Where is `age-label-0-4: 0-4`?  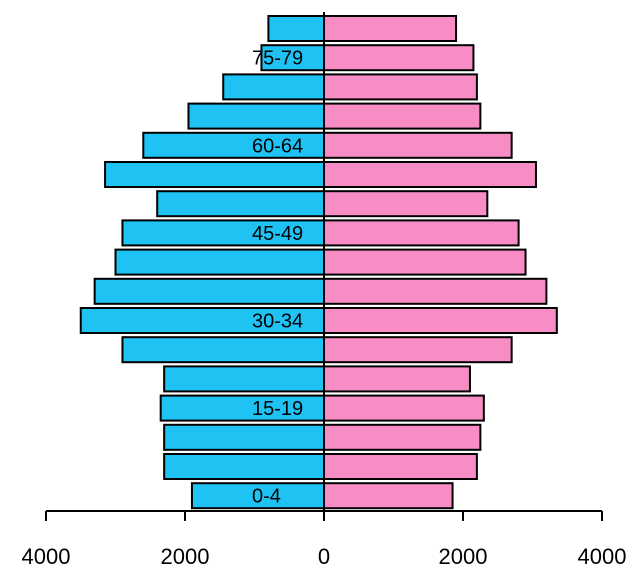
age-label-0-4: 0-4 is located at coordinates (266, 497).